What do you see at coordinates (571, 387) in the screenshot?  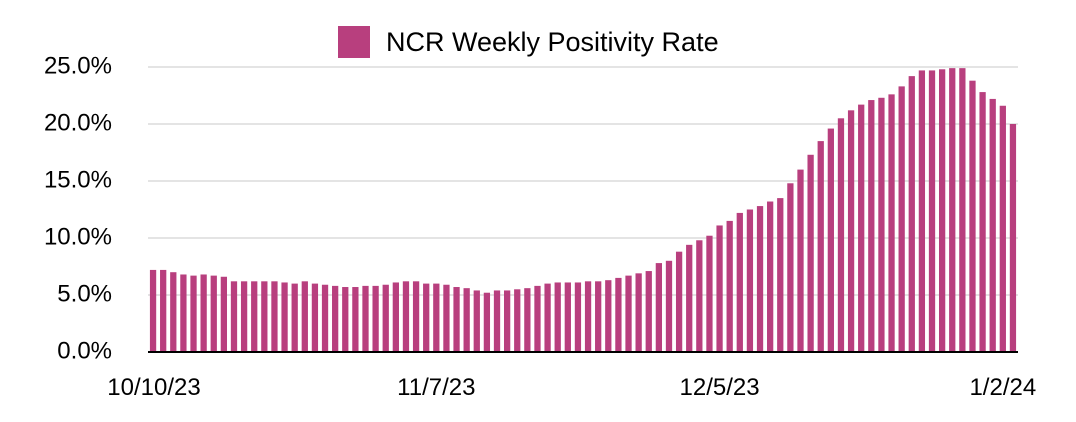 I see `x-tick-labels: 10/10/23 11/7/23 12/5/23 1/2/24` at bounding box center [571, 387].